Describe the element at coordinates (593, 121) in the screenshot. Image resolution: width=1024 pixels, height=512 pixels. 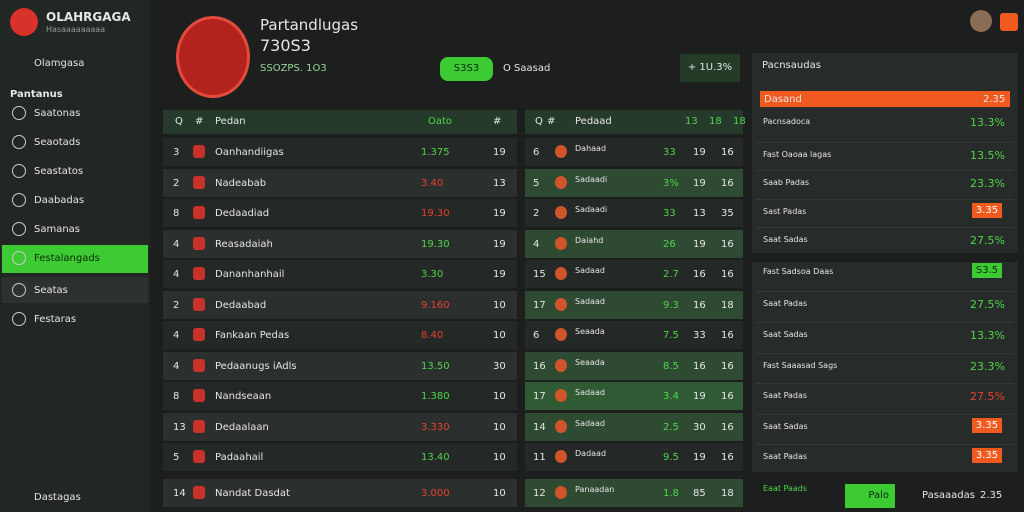
I see `column-header: Pedaad` at that location.